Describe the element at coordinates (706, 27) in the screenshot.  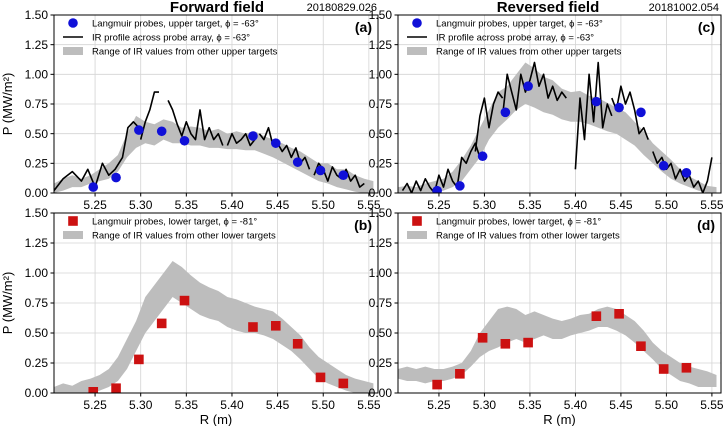
I see `panel-label: (c)` at that location.